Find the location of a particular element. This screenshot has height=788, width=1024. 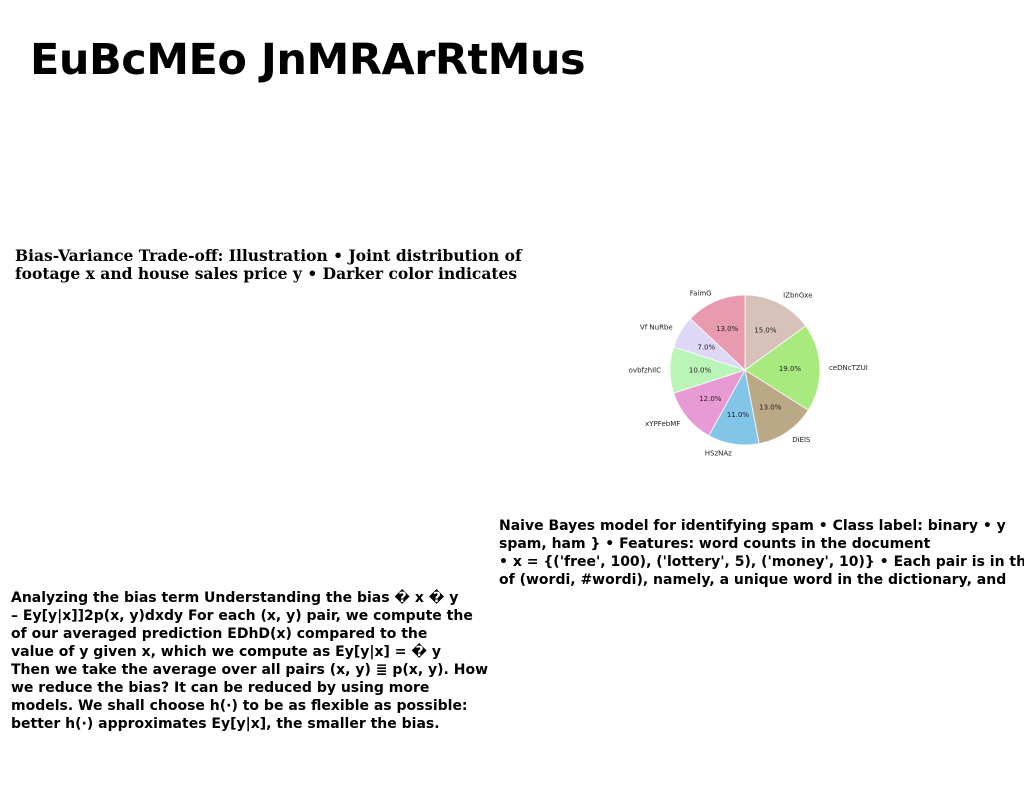

pie-category-label: ceDNcTZUI is located at coordinates (848, 368).